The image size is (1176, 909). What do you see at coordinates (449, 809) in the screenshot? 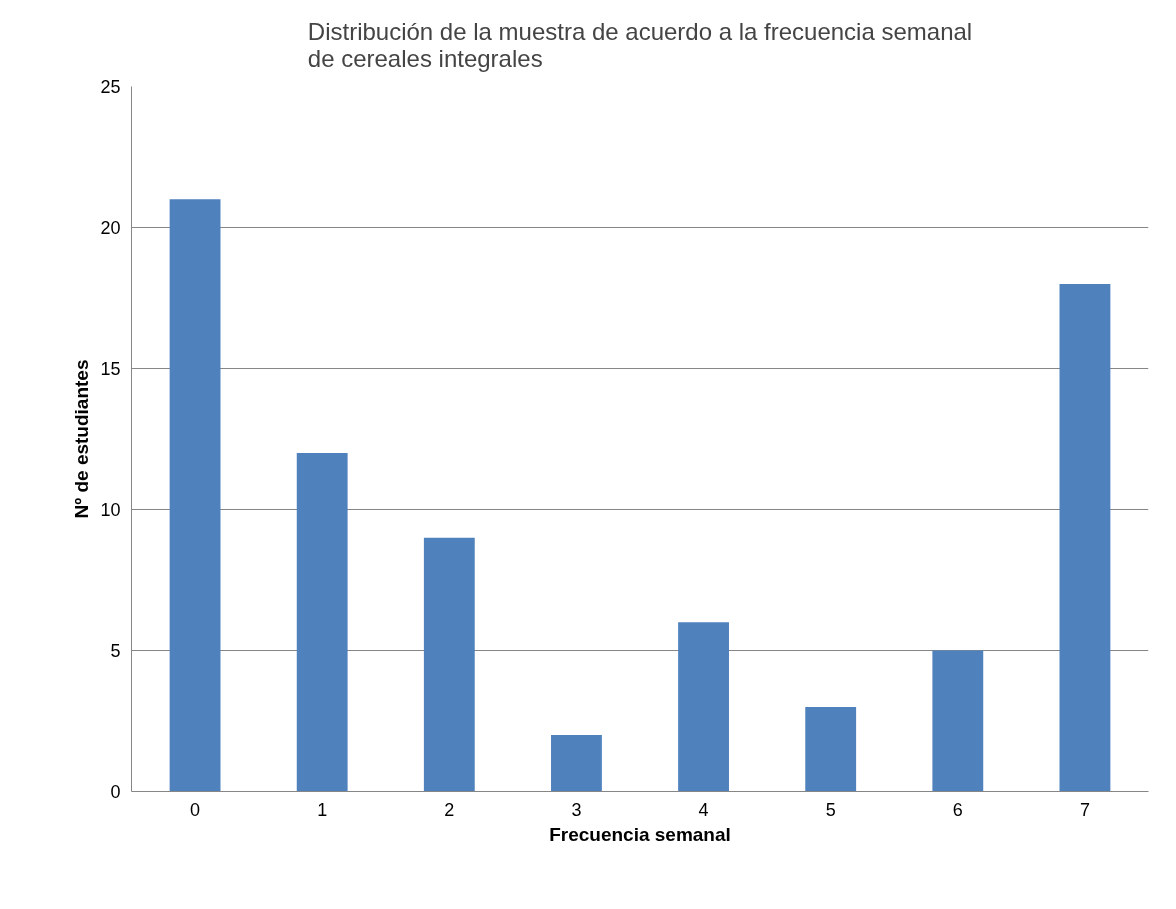
I see `x-tick-label: 2` at bounding box center [449, 809].